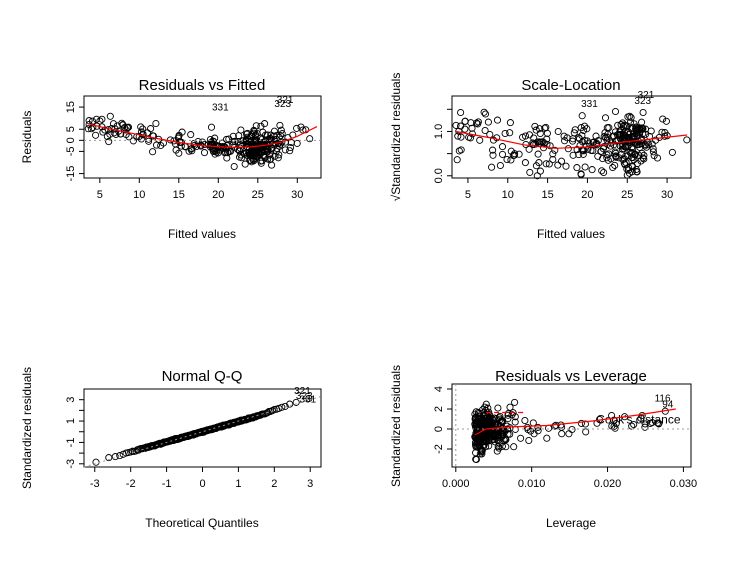 The height and width of the screenshot is (581, 741). I want to click on x-axis-label: Theoretical Quantiles, so click(201, 523).